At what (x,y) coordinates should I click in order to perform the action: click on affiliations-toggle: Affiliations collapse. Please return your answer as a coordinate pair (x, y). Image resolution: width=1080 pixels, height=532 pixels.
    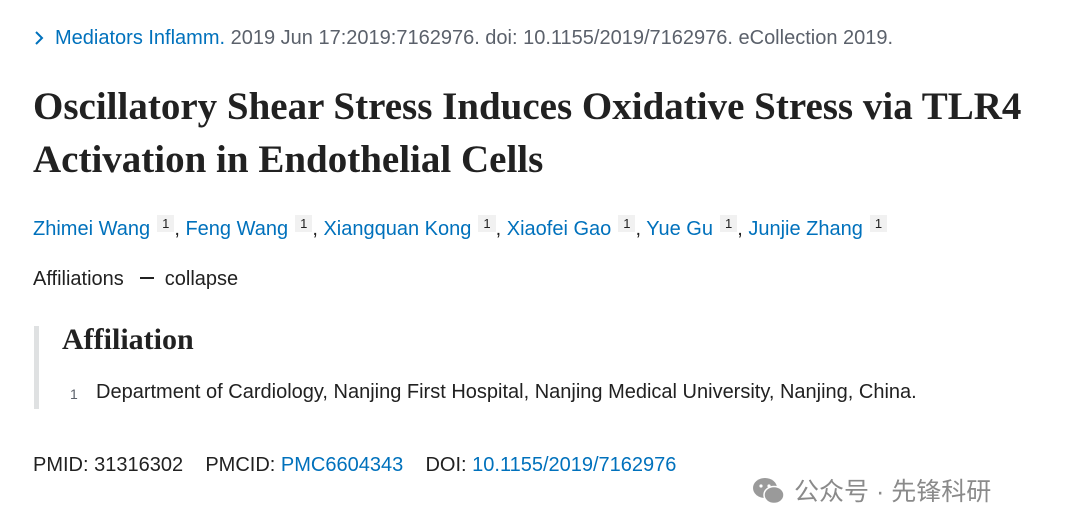
    Looking at the image, I should click on (135, 279).